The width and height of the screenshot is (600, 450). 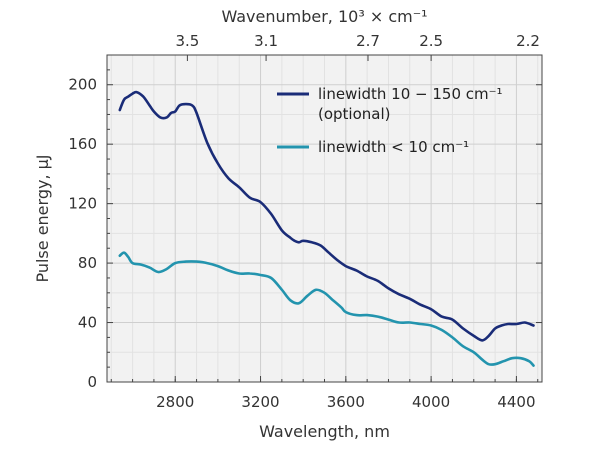 What do you see at coordinates (431, 41) in the screenshot?
I see `top-tick-label: 2.5` at bounding box center [431, 41].